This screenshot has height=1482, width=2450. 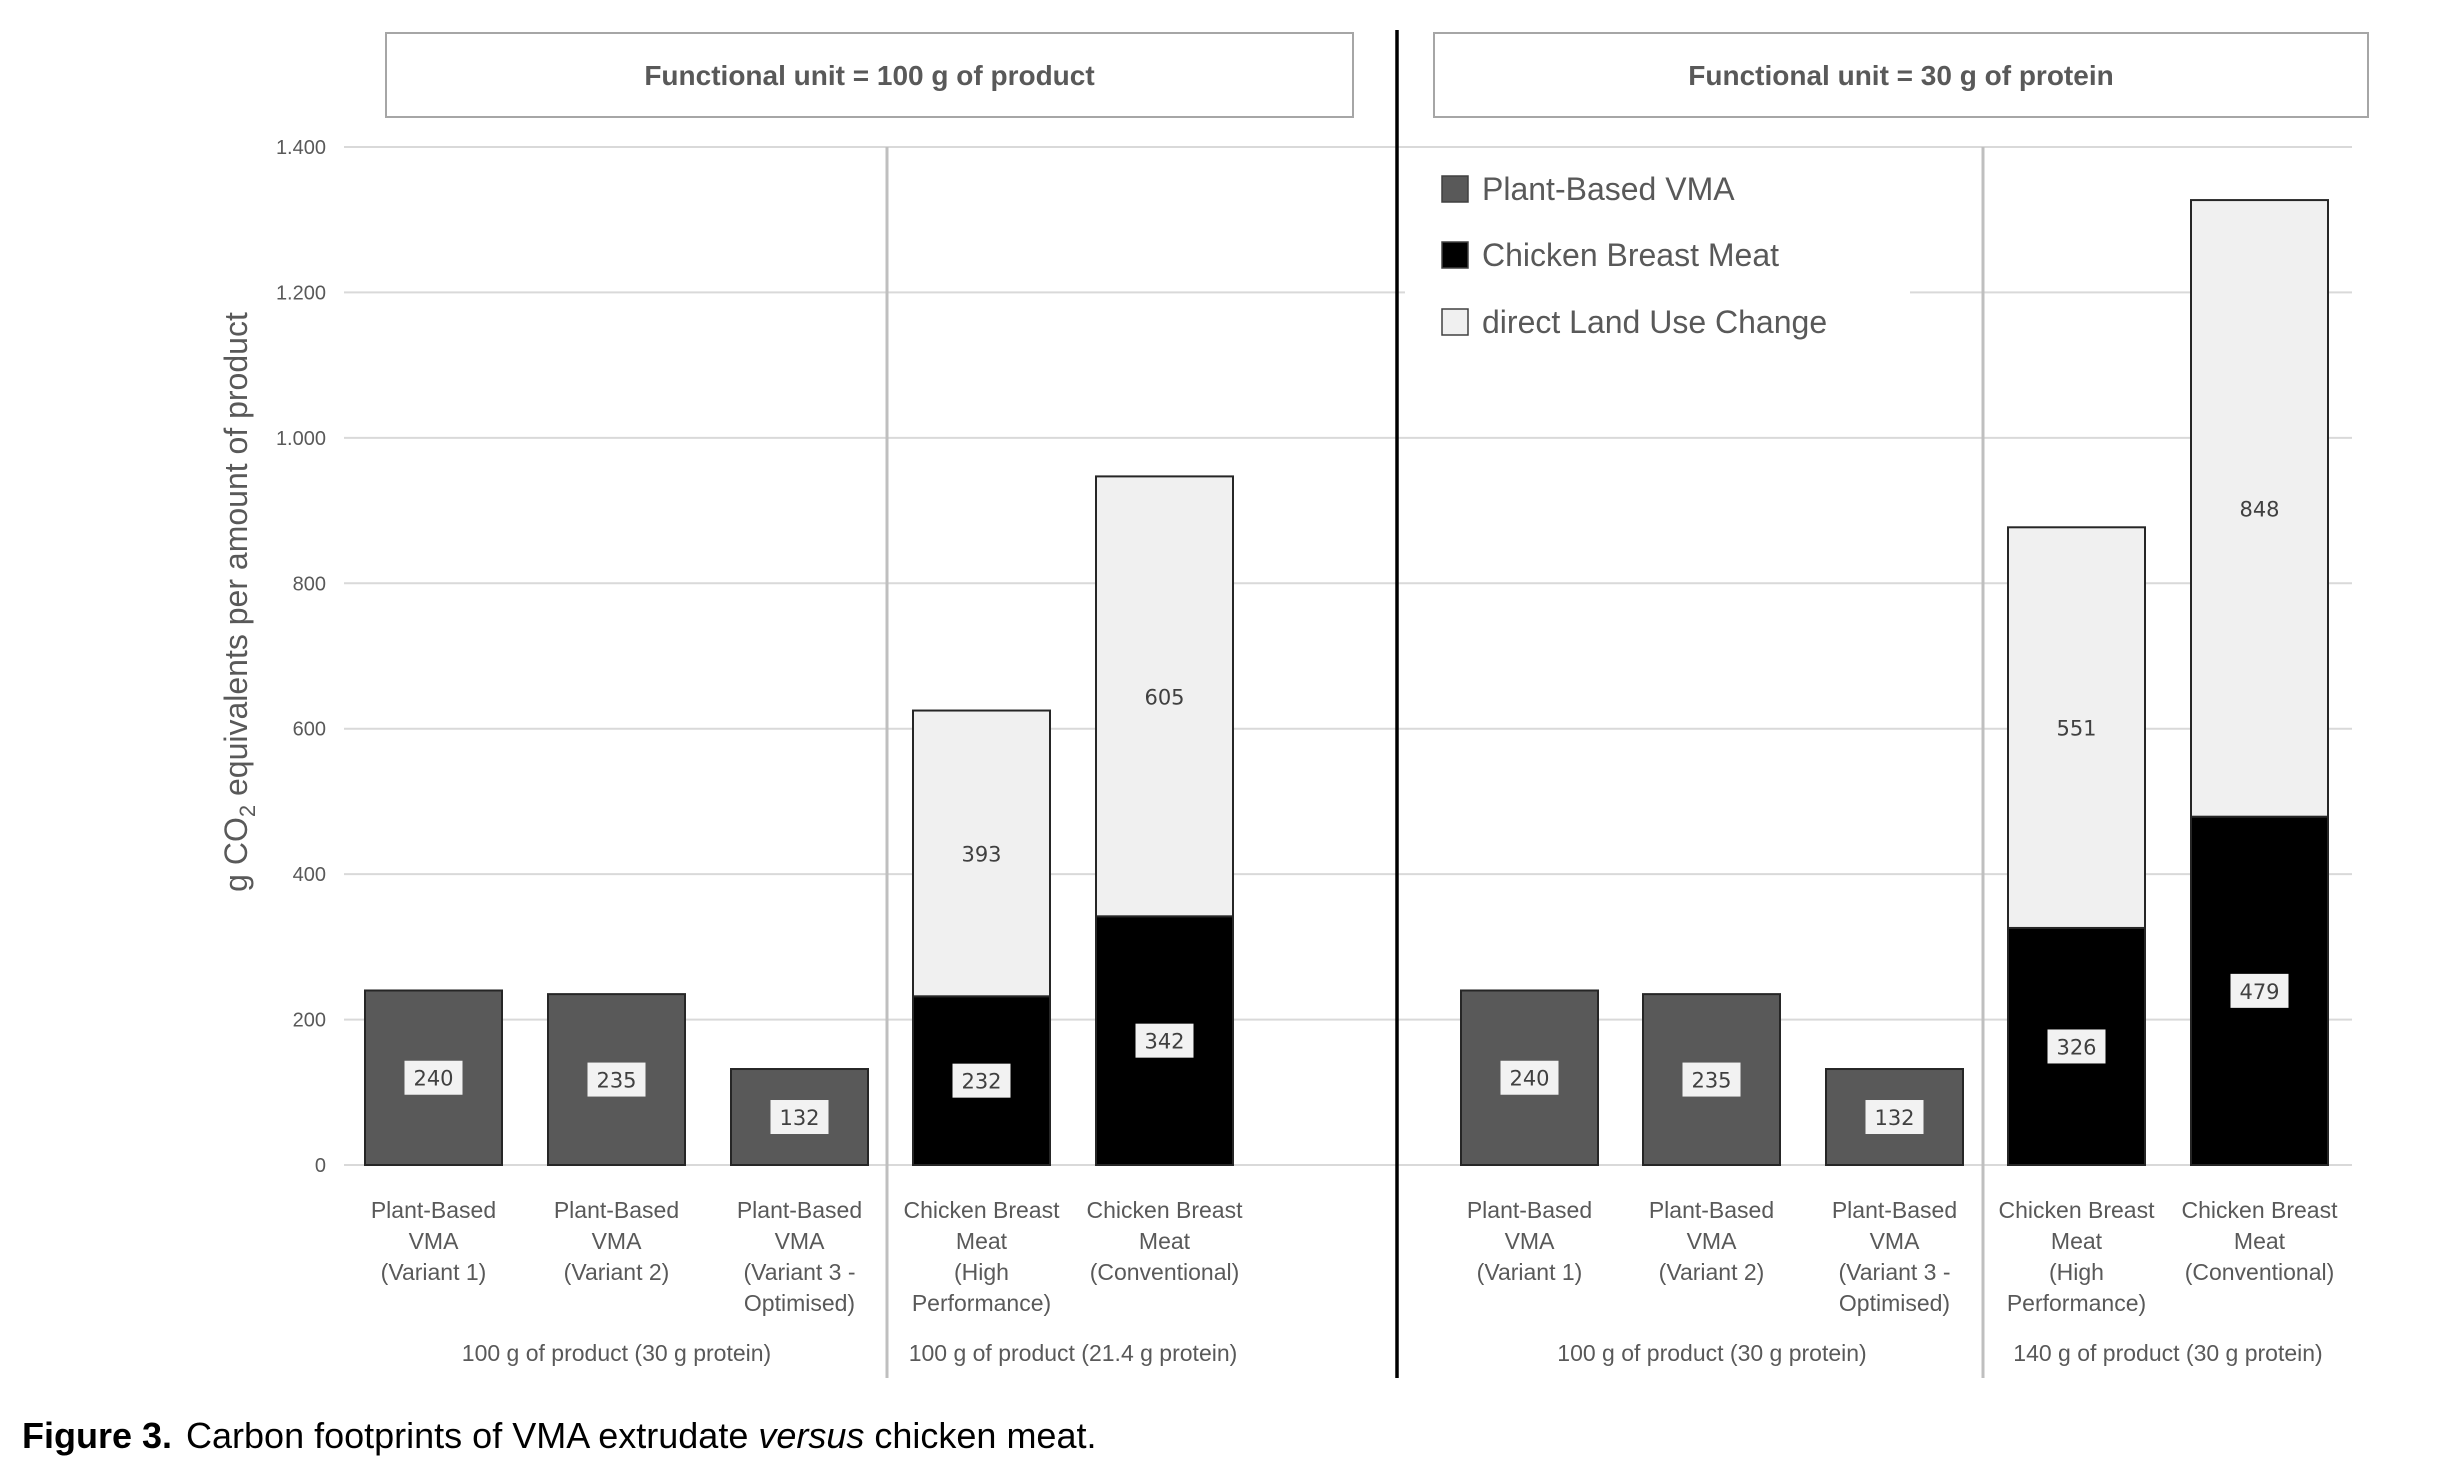 What do you see at coordinates (236, 558) in the screenshot?
I see `y-axis-title-post: equivalents per amount of product` at bounding box center [236, 558].